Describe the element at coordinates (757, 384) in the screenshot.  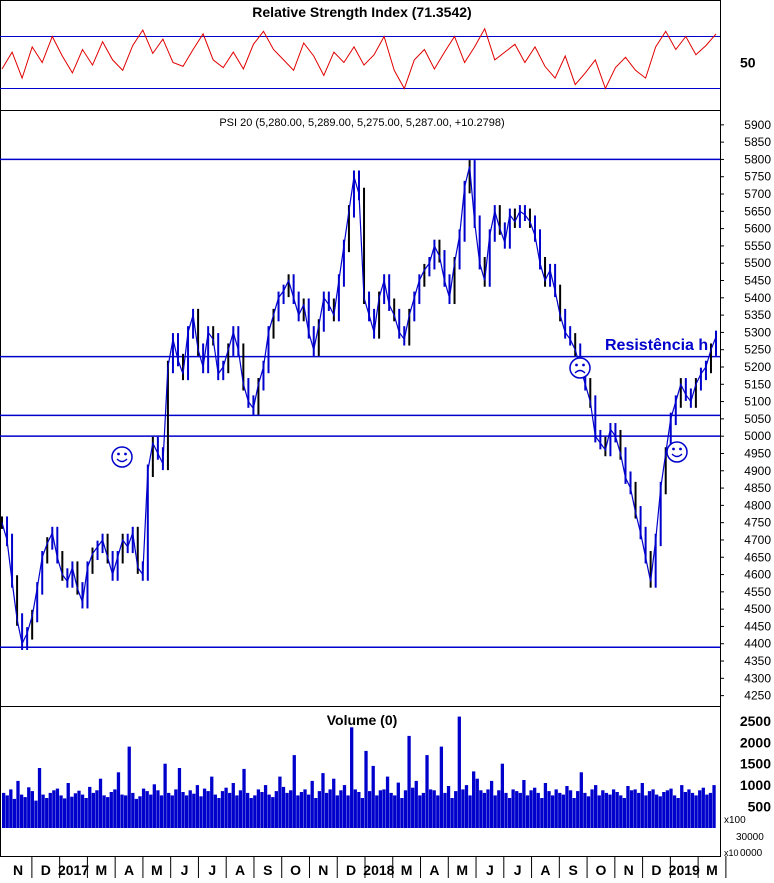
I see `price-tick-label: 5150` at that location.